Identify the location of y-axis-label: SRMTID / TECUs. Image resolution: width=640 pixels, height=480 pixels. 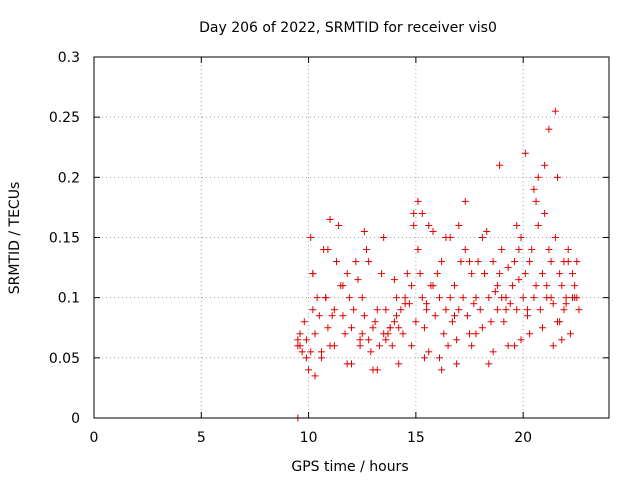
(15, 238).